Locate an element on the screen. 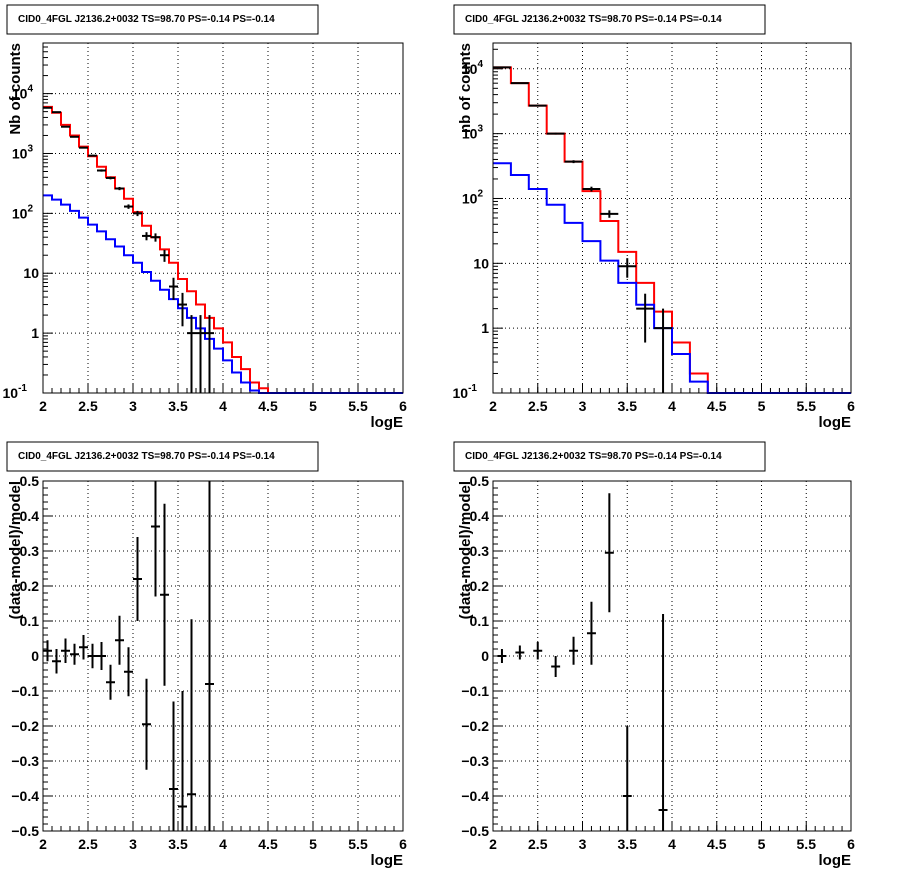 The height and width of the screenshot is (875, 898). y-tick-label: 0.3 is located at coordinates (480, 551).